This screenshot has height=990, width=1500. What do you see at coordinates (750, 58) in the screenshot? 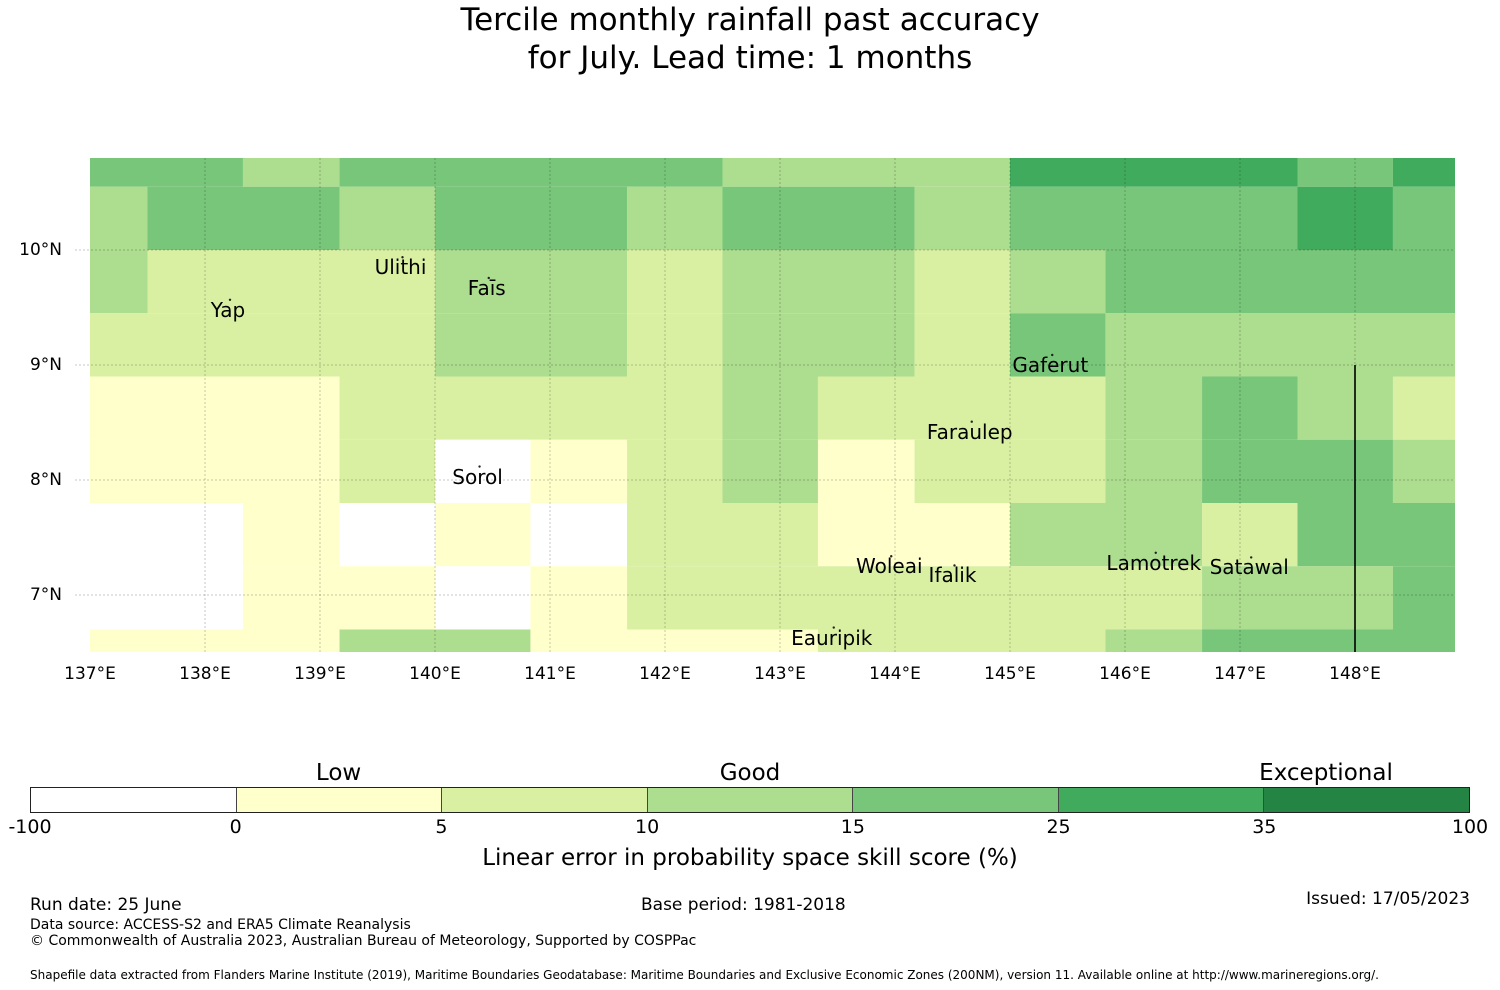
I see `map-title-line-2: for July. Lead time: 1 months` at bounding box center [750, 58].